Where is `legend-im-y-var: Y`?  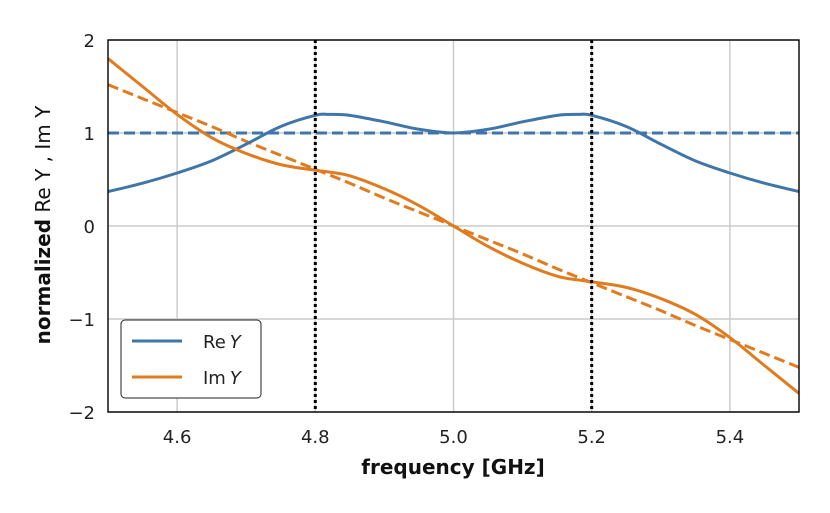
legend-im-y-var: Y is located at coordinates (236, 378).